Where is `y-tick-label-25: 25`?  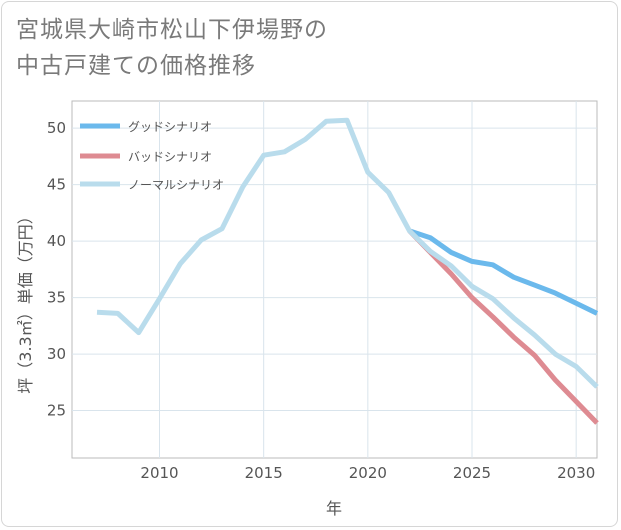 y-tick-label-25: 25 is located at coordinates (56, 411).